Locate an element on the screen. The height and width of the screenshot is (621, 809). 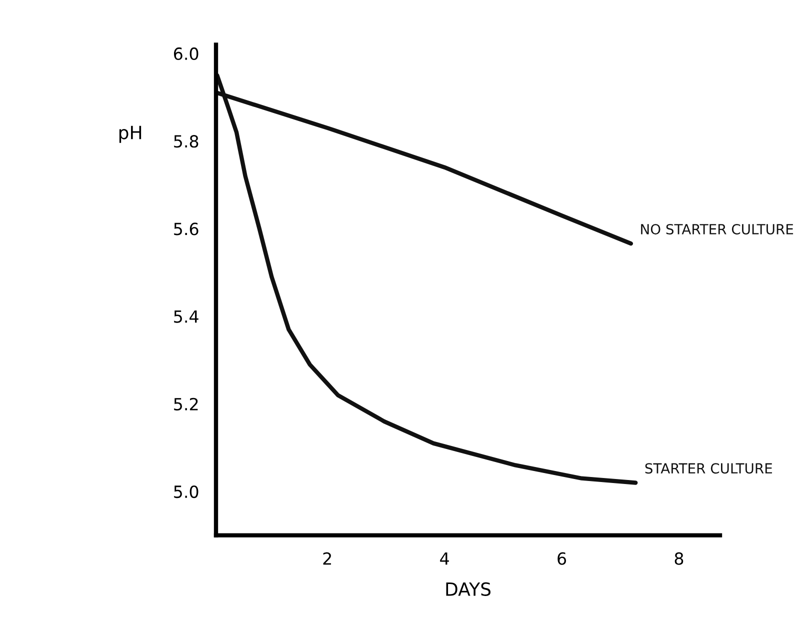
x-tick-label: 6 is located at coordinates (562, 558).